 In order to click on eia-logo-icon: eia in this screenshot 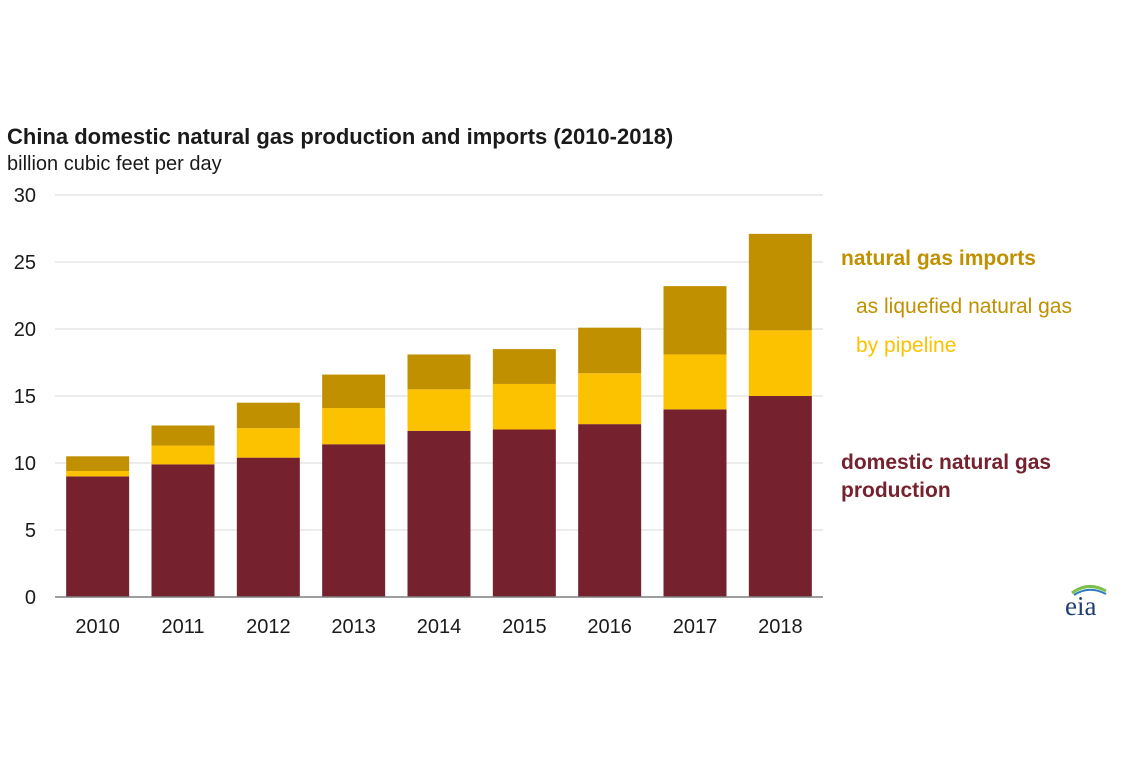, I will do `click(1086, 602)`.